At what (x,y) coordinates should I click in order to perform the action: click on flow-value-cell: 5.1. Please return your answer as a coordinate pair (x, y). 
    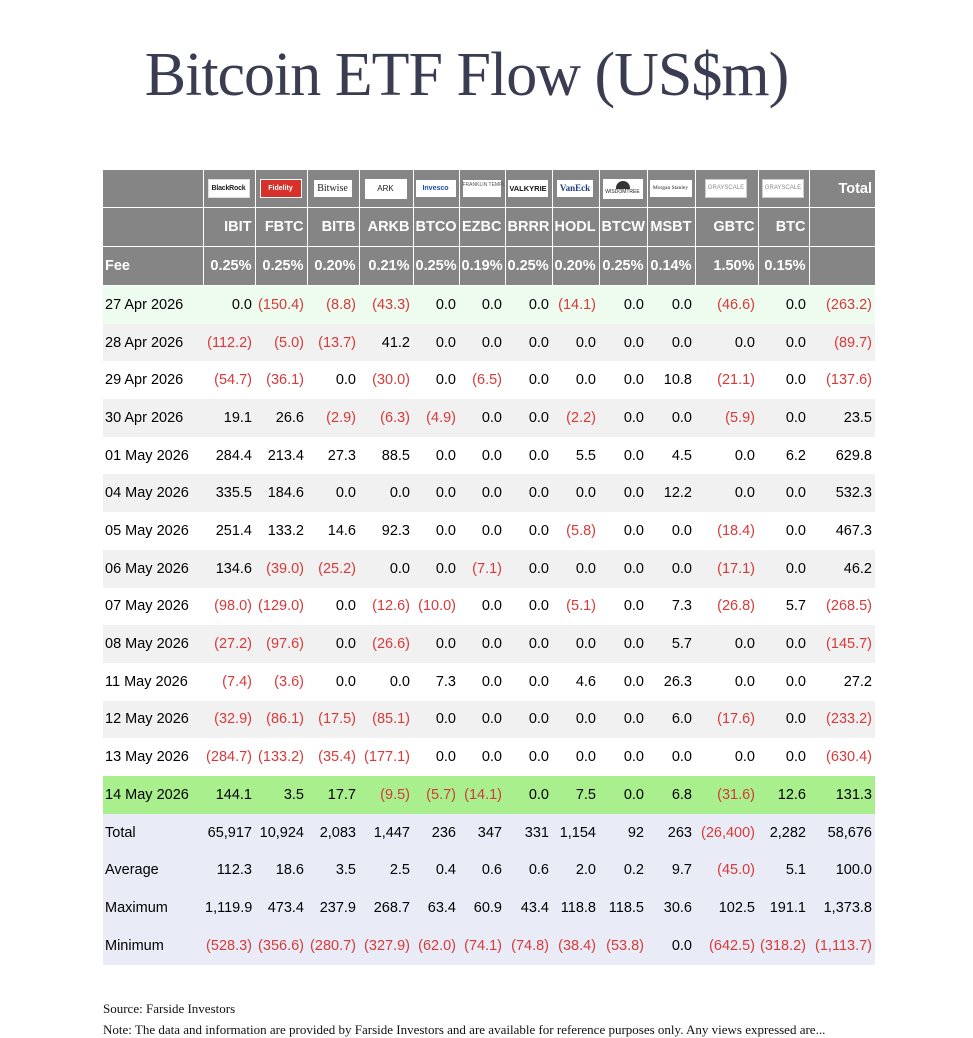
    Looking at the image, I should click on (783, 870).